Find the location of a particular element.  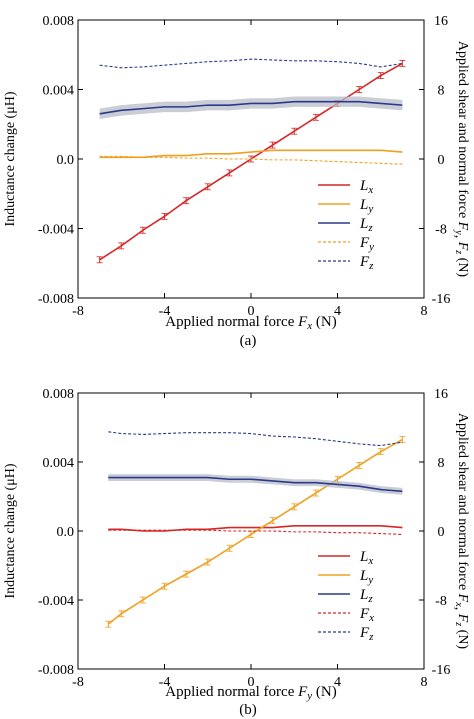

series-fy-line is located at coordinates (251, 160).